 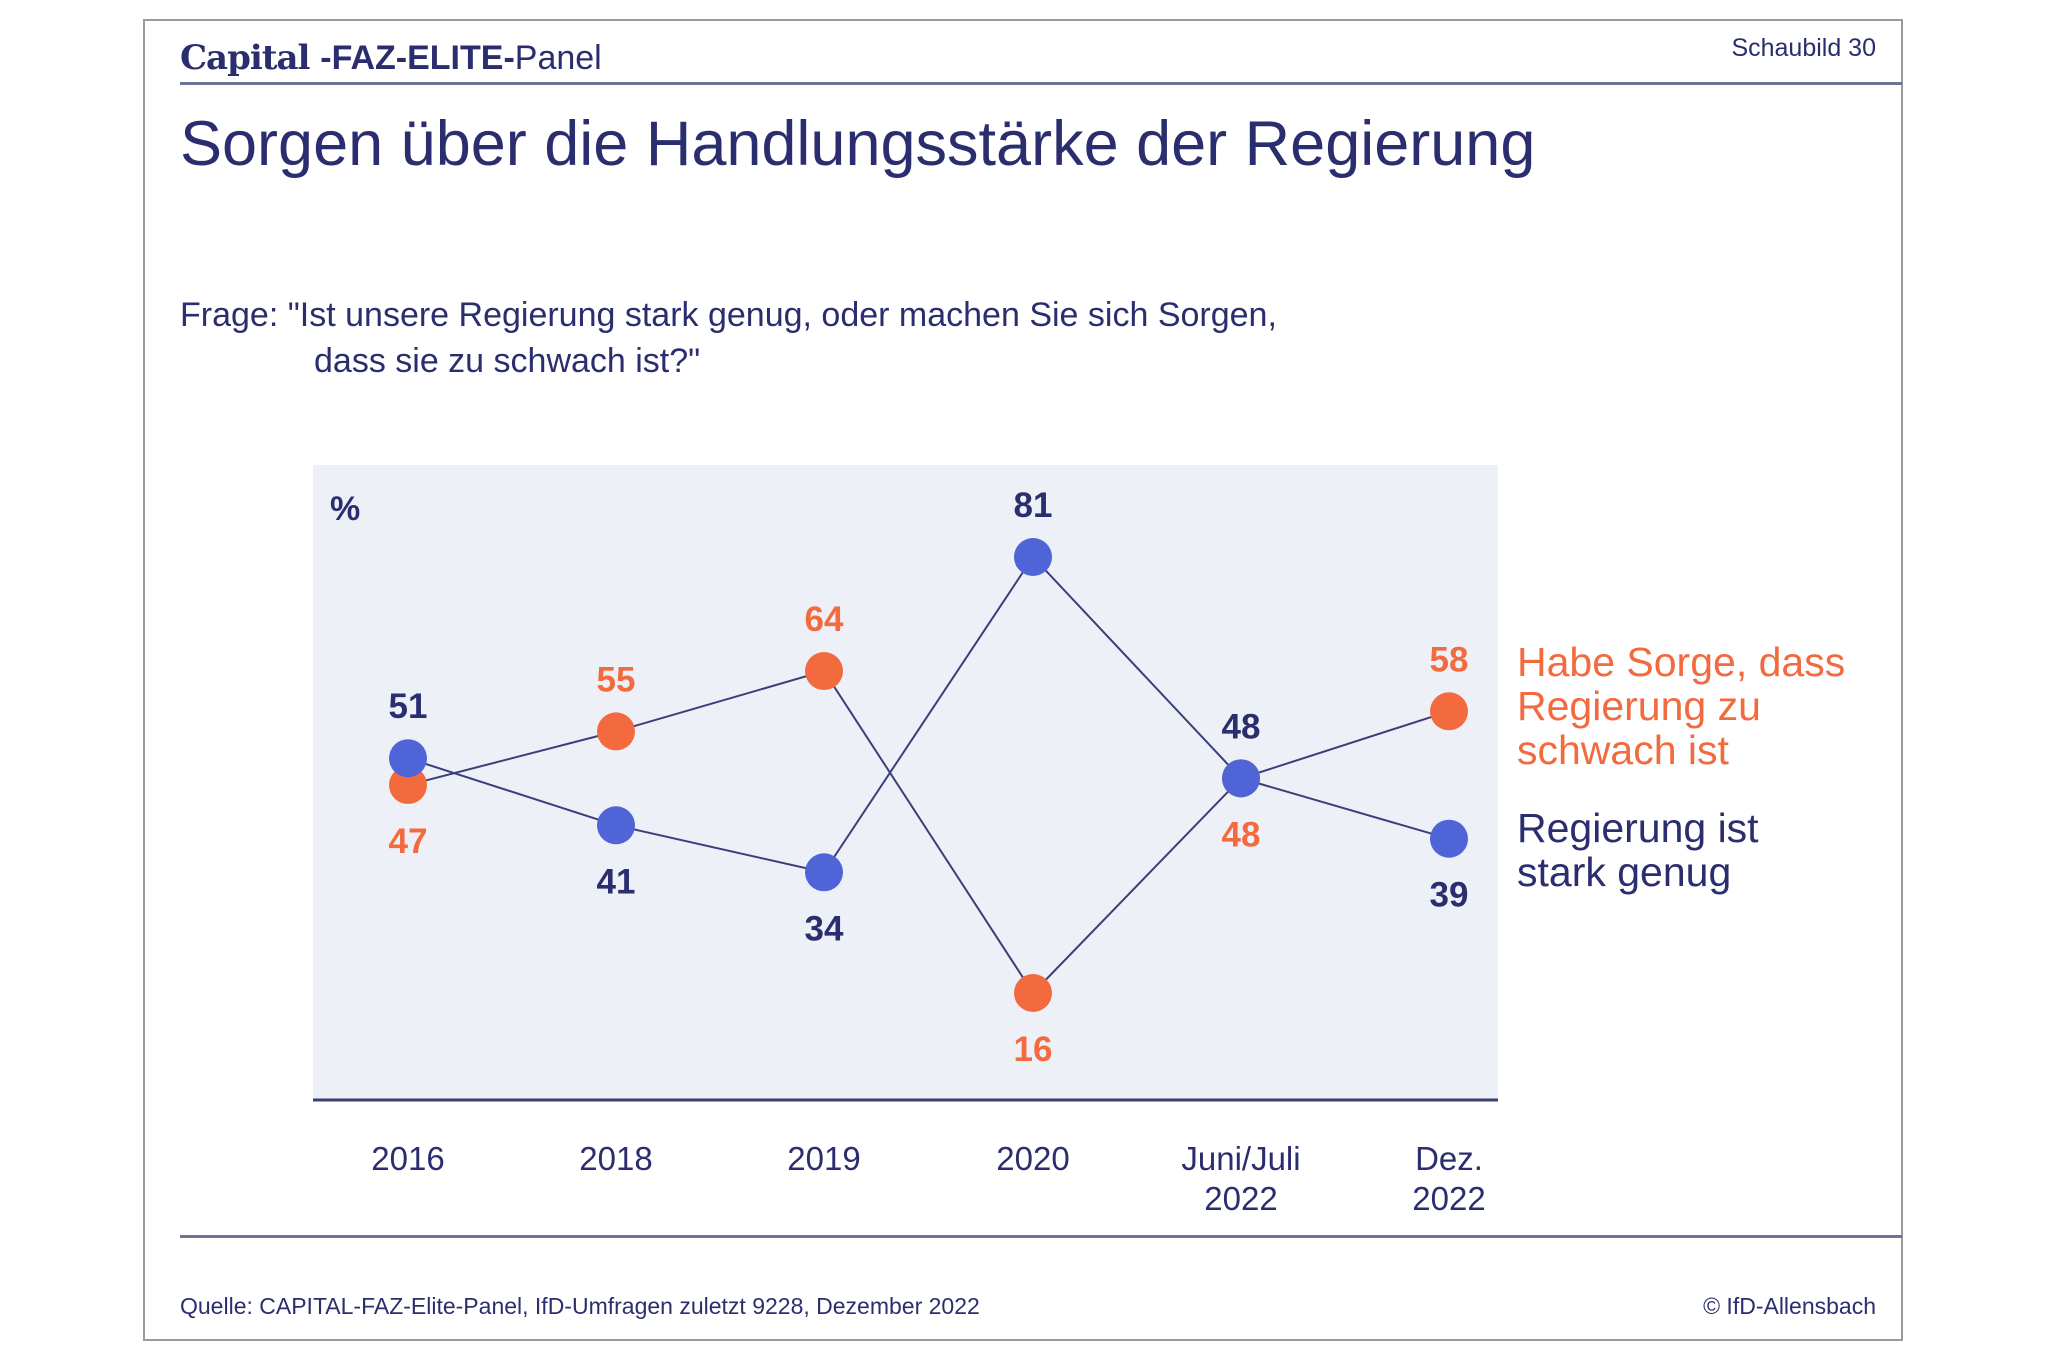 I want to click on brand-capital: Capital, so click(x=245, y=58).